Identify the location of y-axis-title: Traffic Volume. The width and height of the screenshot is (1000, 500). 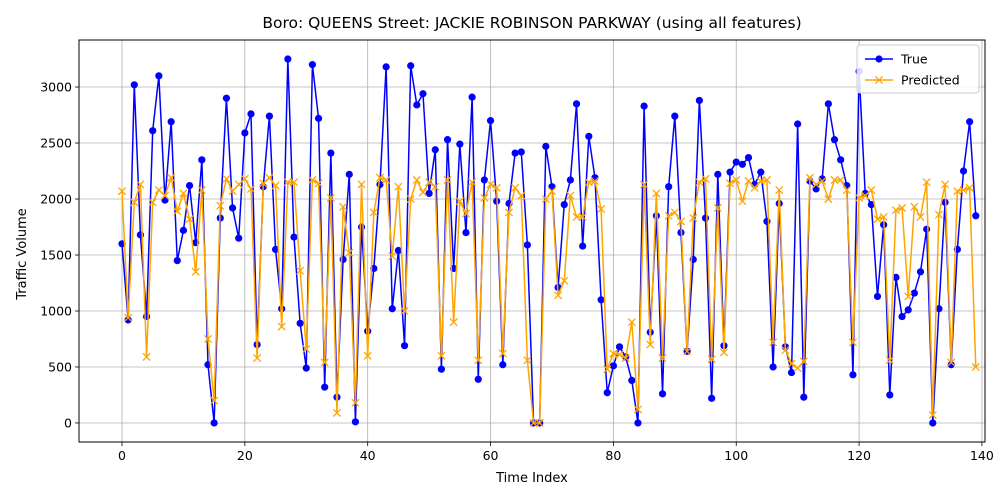
(22, 254).